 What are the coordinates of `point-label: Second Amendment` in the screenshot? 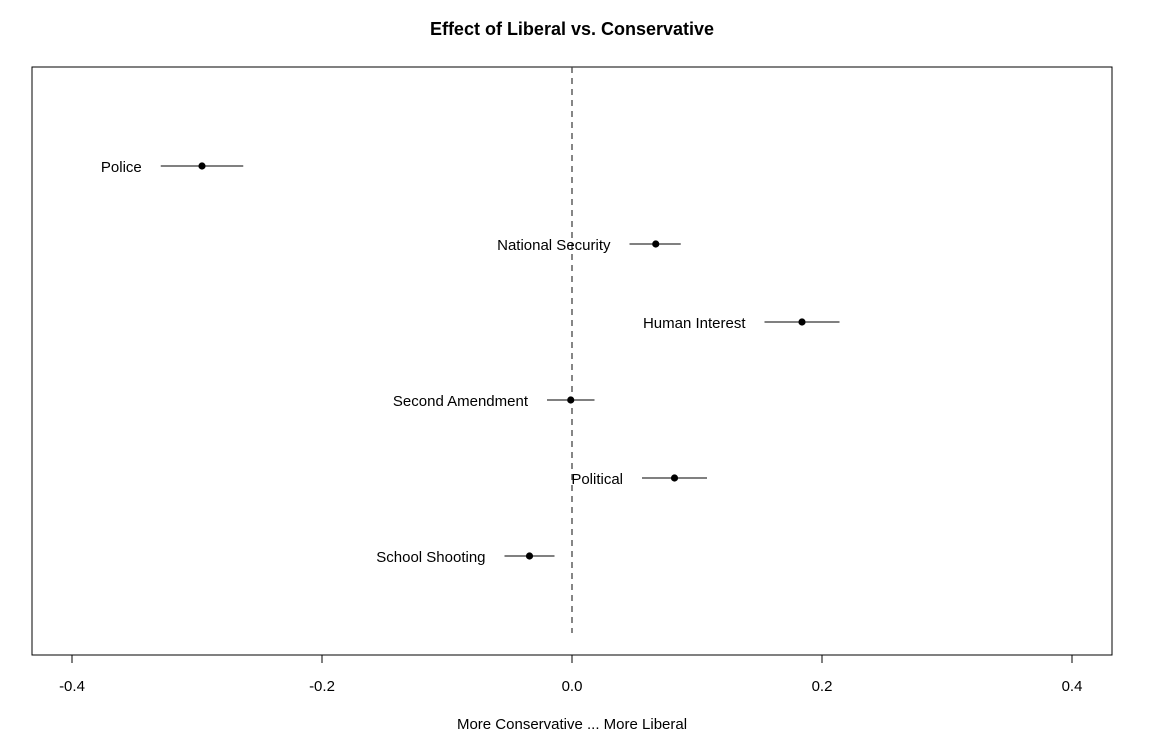 It's located at (461, 401).